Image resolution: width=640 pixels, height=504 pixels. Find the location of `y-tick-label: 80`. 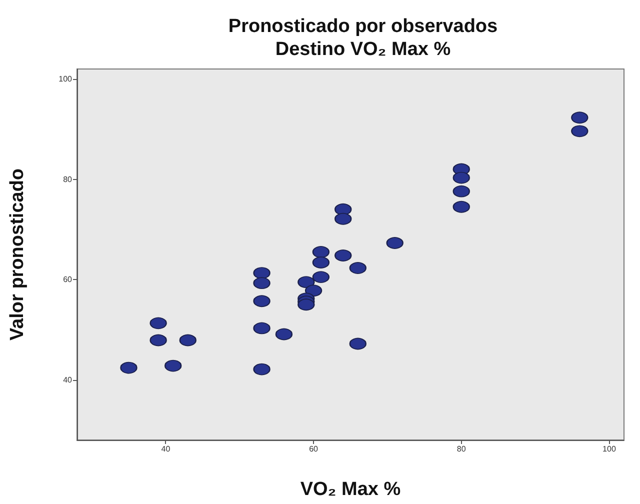

y-tick-label: 80 is located at coordinates (68, 179).